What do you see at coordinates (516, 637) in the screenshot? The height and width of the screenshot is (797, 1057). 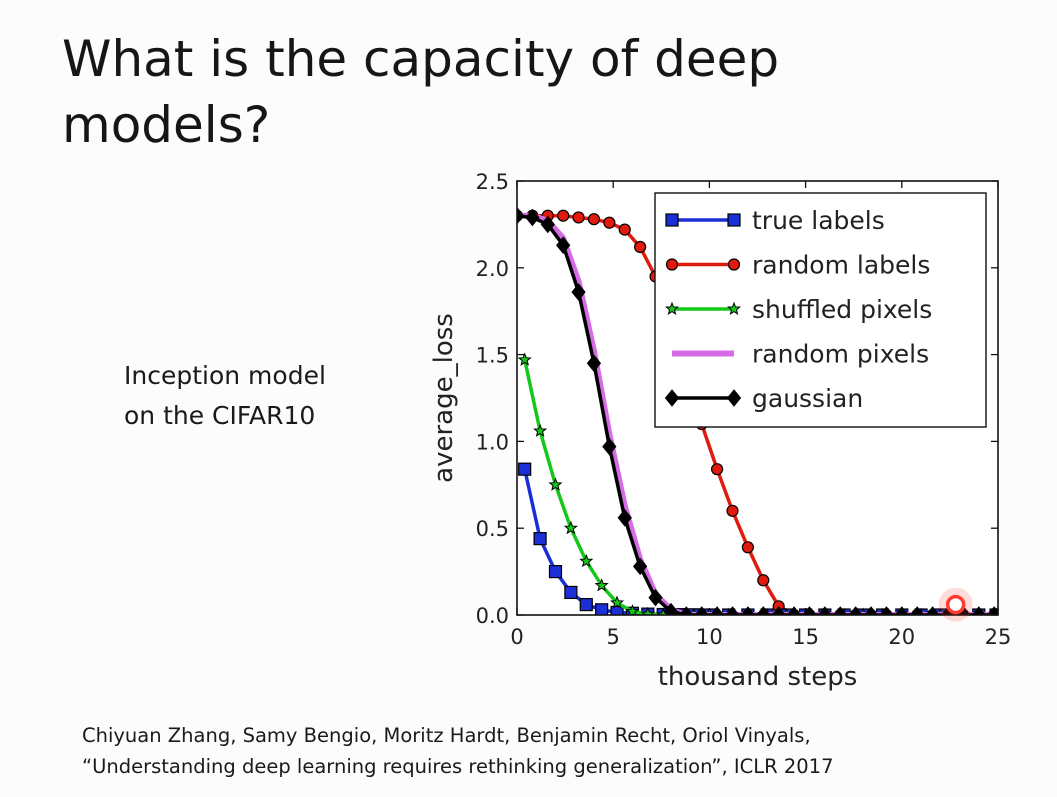 I see `x-tick-label: 0` at bounding box center [516, 637].